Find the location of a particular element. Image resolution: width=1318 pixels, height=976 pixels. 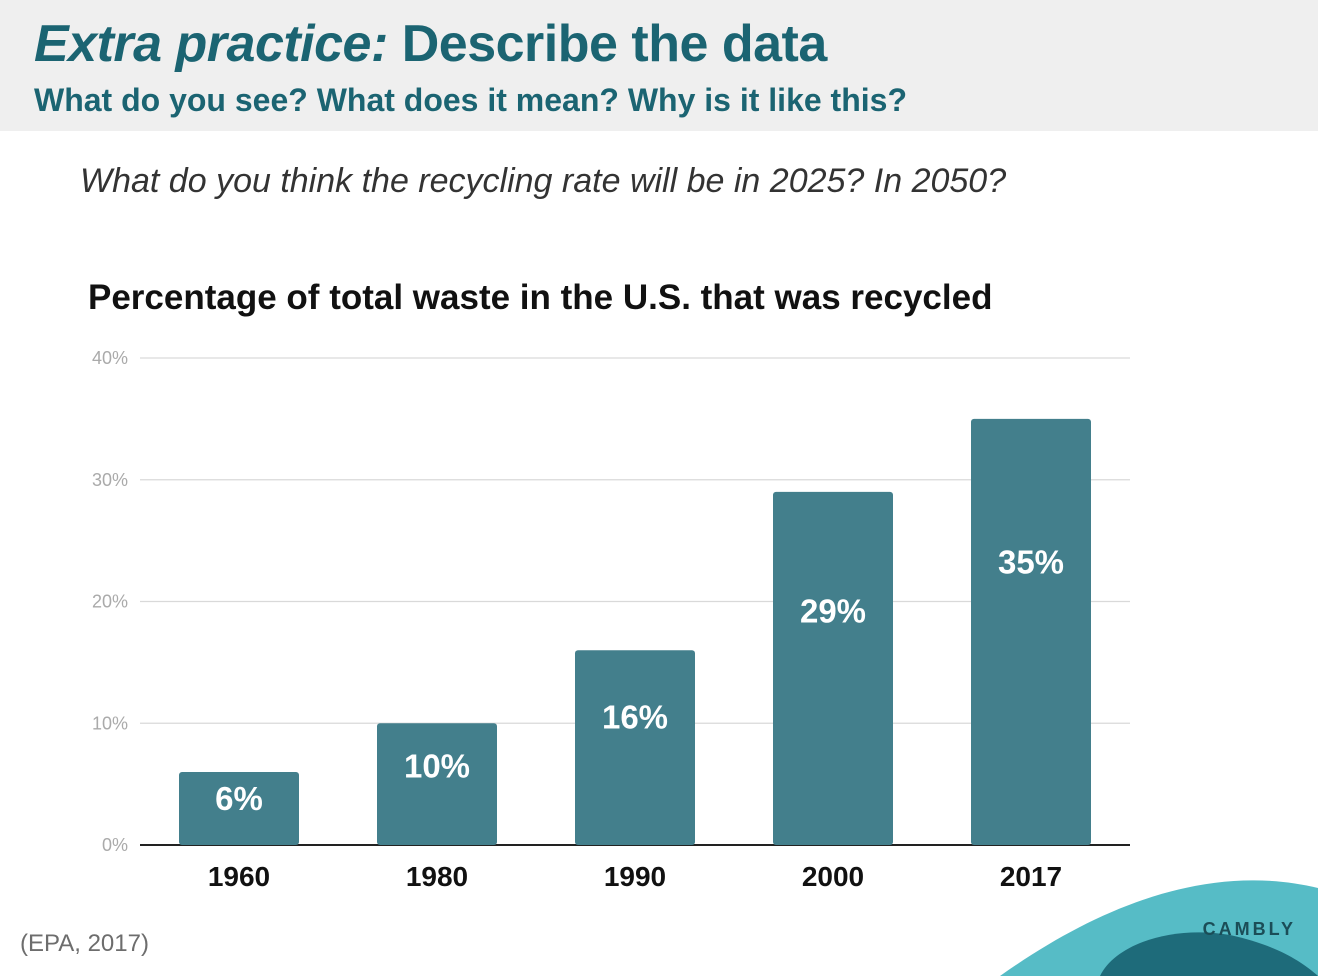

x-tick-label: 2017 is located at coordinates (1031, 876).